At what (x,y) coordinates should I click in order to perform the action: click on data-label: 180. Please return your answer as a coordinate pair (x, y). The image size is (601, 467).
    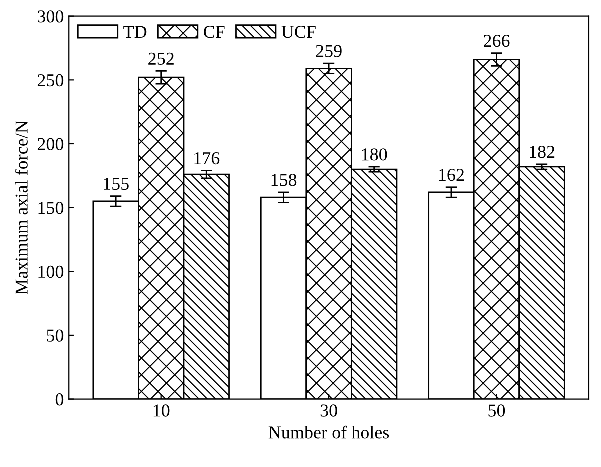
    Looking at the image, I should click on (375, 154).